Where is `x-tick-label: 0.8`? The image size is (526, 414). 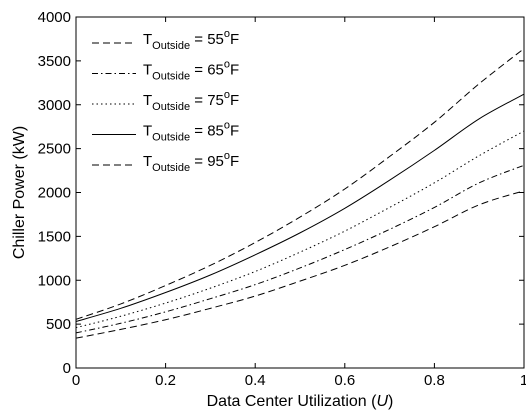
x-tick-label: 0.8 is located at coordinates (434, 380).